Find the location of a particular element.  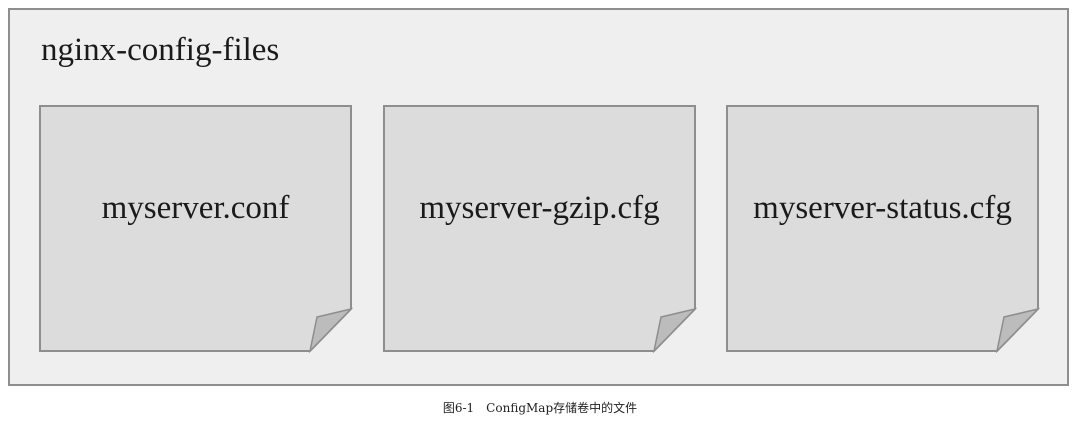

file-name: myserver.conf is located at coordinates (195, 208).